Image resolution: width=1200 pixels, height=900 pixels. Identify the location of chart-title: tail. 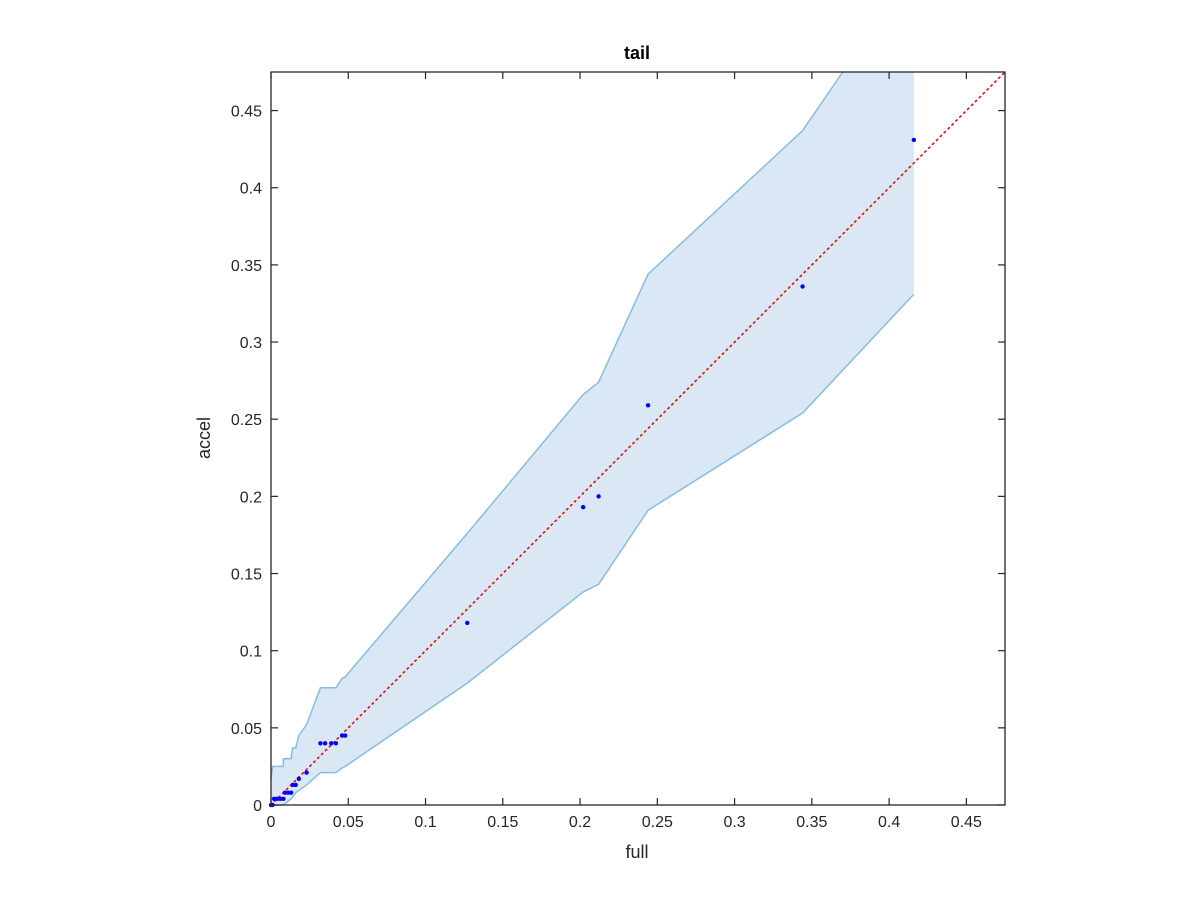
(637, 53).